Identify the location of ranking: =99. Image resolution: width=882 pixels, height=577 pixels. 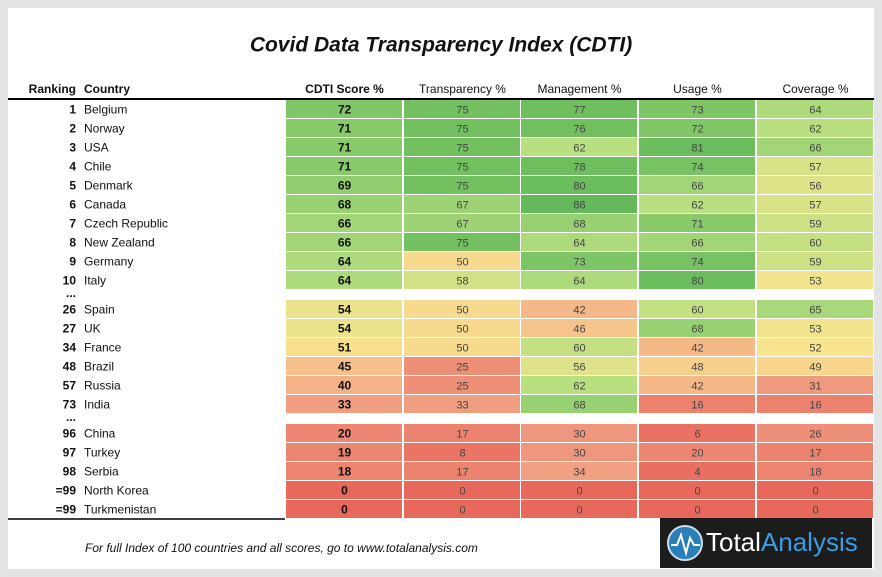
(66, 491).